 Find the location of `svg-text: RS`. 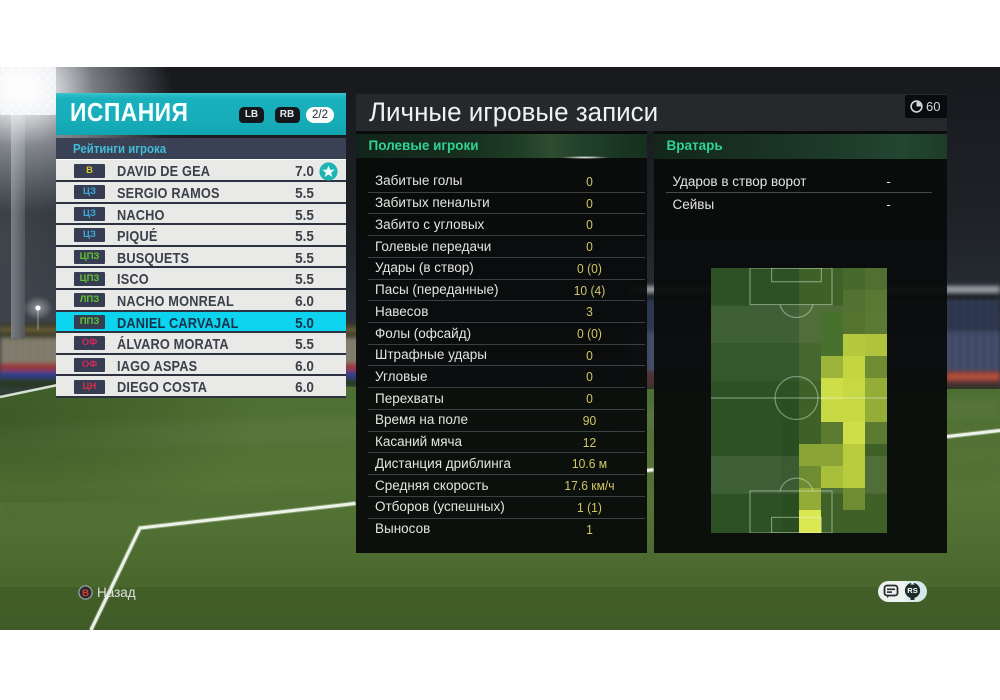

svg-text: RS is located at coordinates (912, 590).